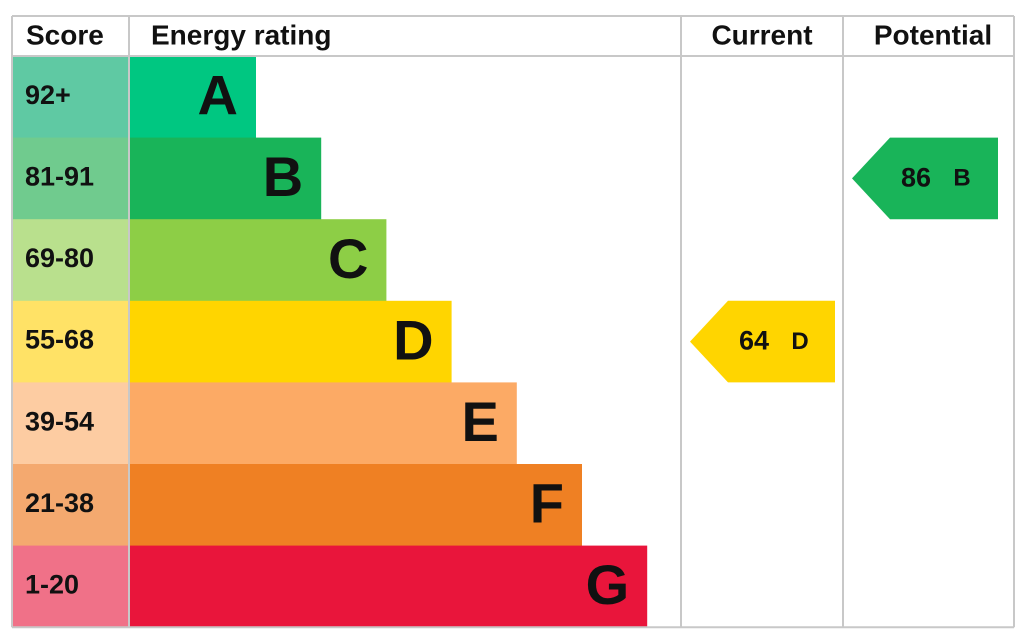 This screenshot has height=642, width=1024. I want to click on current-letter: D, so click(799, 341).